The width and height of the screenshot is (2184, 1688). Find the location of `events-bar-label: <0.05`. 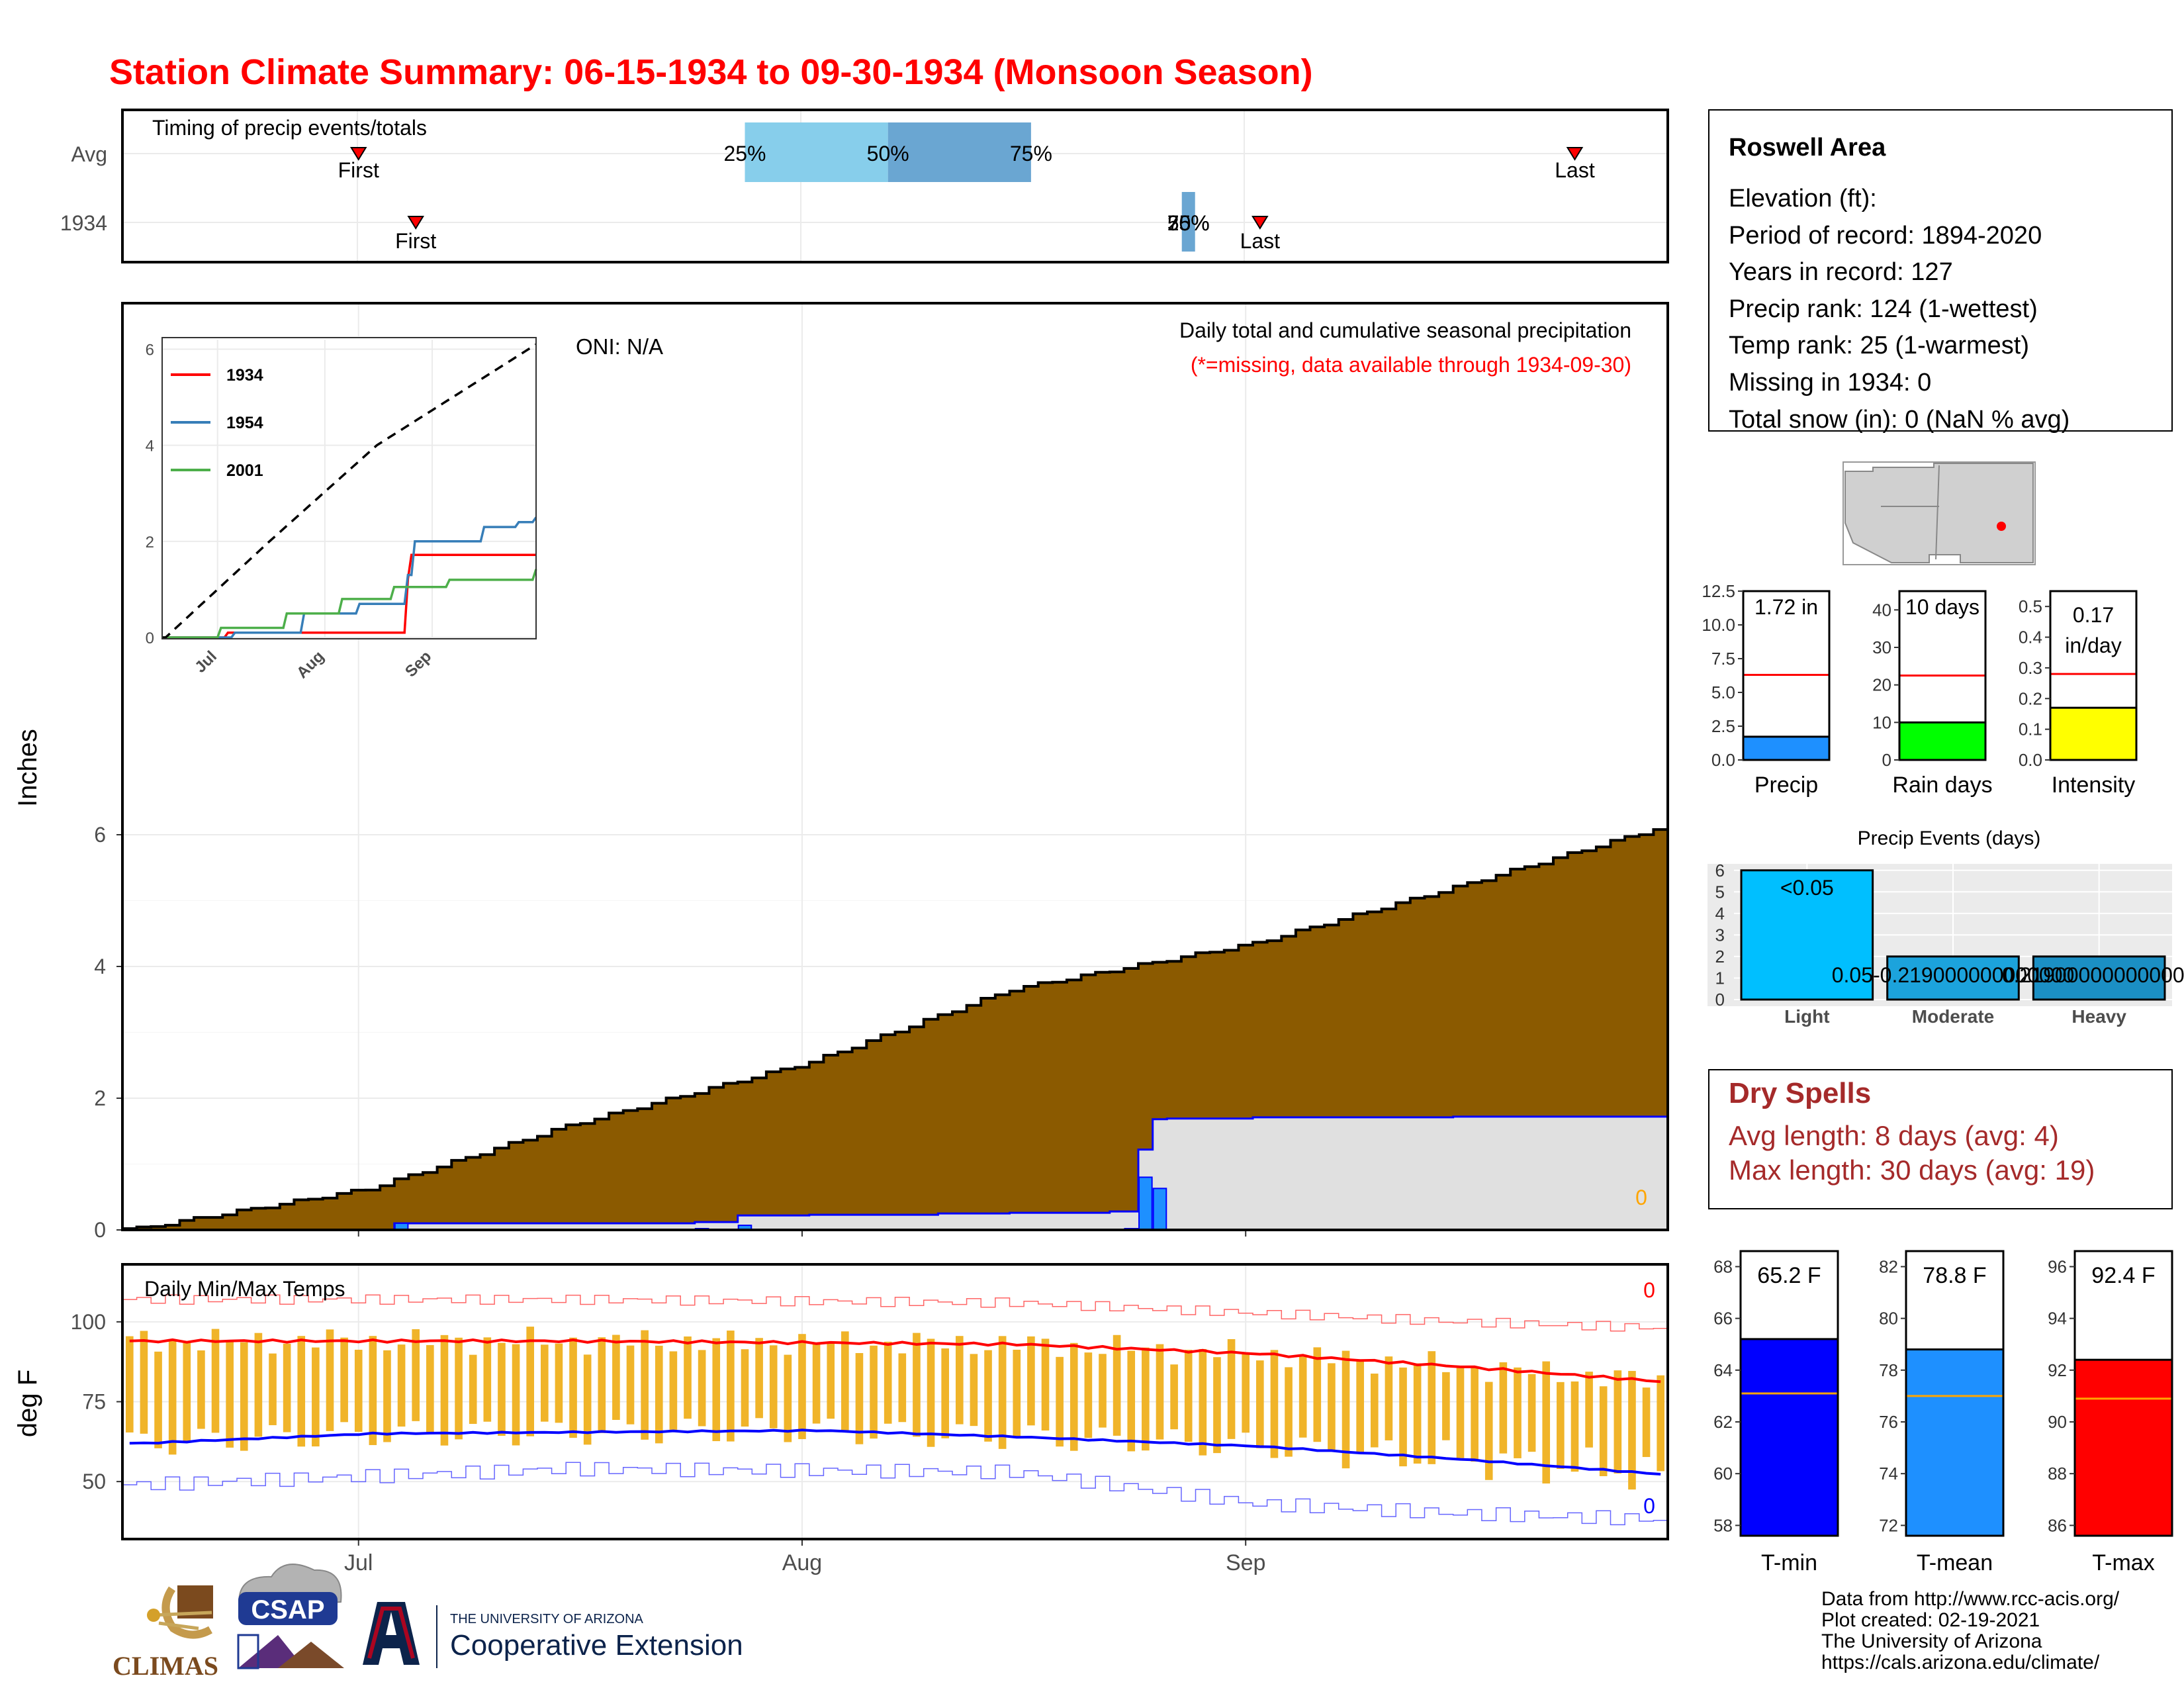

events-bar-label: <0.05 is located at coordinates (1807, 888).